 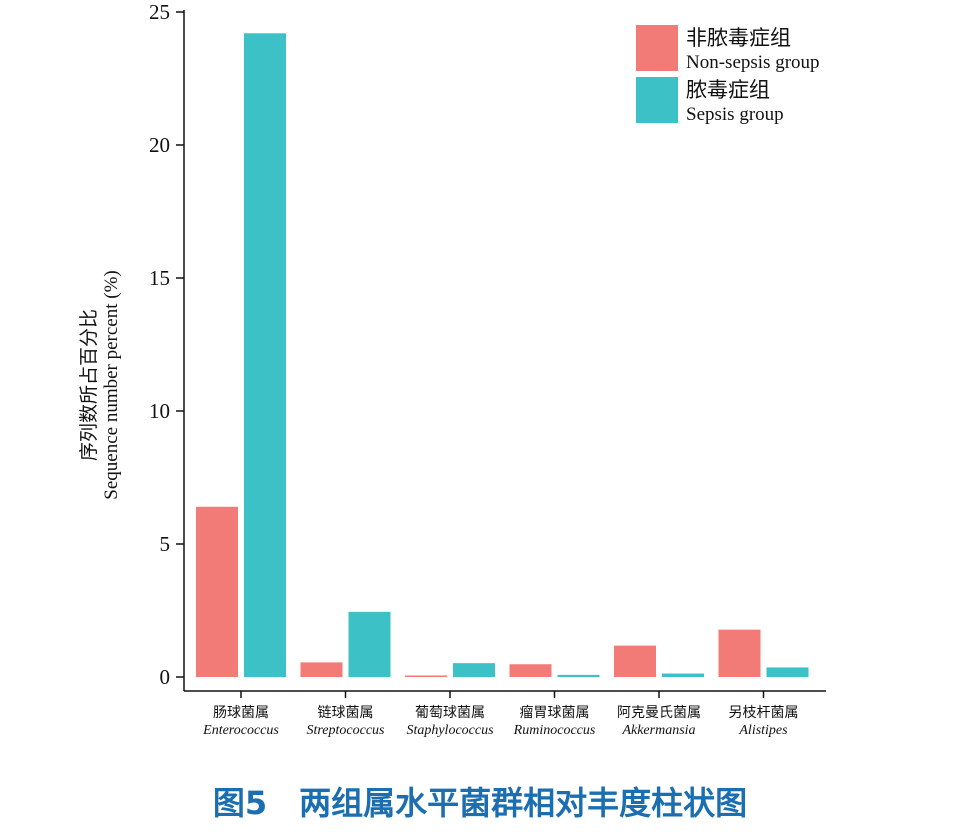 What do you see at coordinates (217, 591) in the screenshot?
I see `bar-non-sepsis-enterococcus` at bounding box center [217, 591].